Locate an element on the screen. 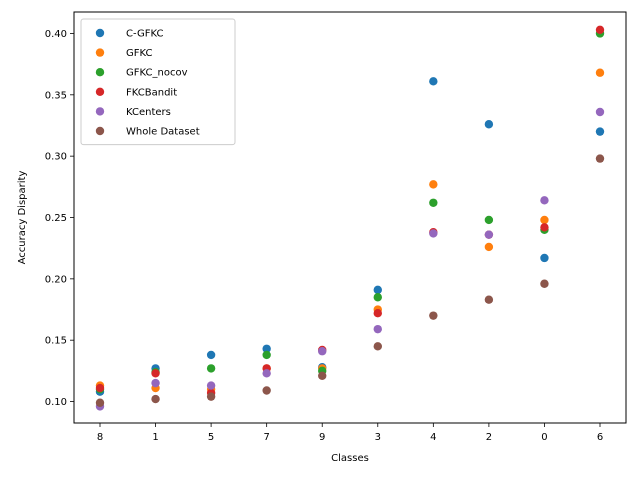  x-tick-label: 9 is located at coordinates (322, 437).